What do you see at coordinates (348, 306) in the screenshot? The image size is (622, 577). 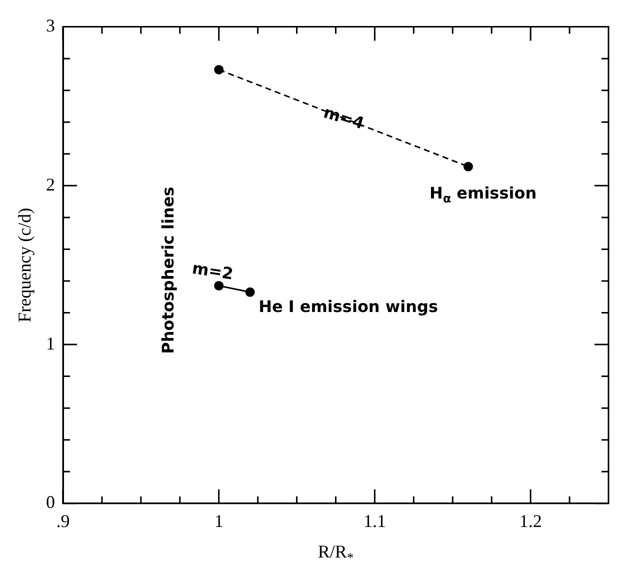 I see `annotation: He I emission wings` at bounding box center [348, 306].